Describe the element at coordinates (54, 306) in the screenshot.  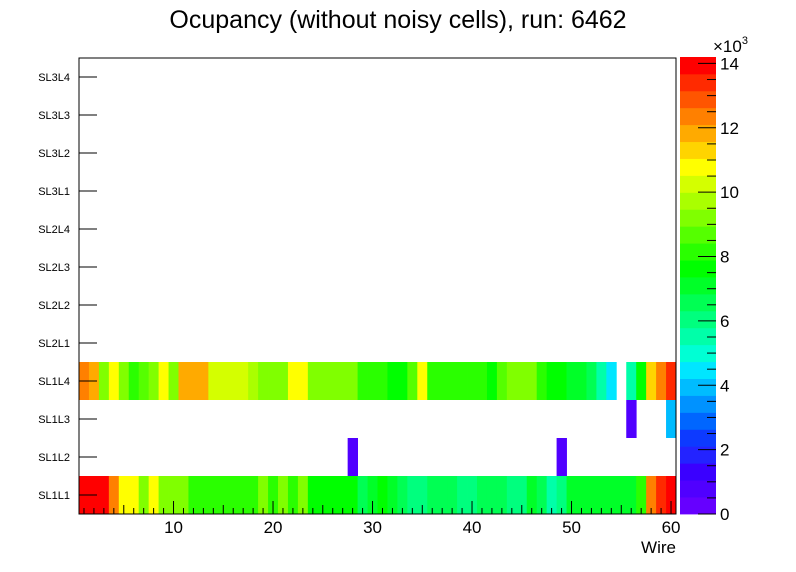
I see `y-tick-label: SL2L2` at that location.